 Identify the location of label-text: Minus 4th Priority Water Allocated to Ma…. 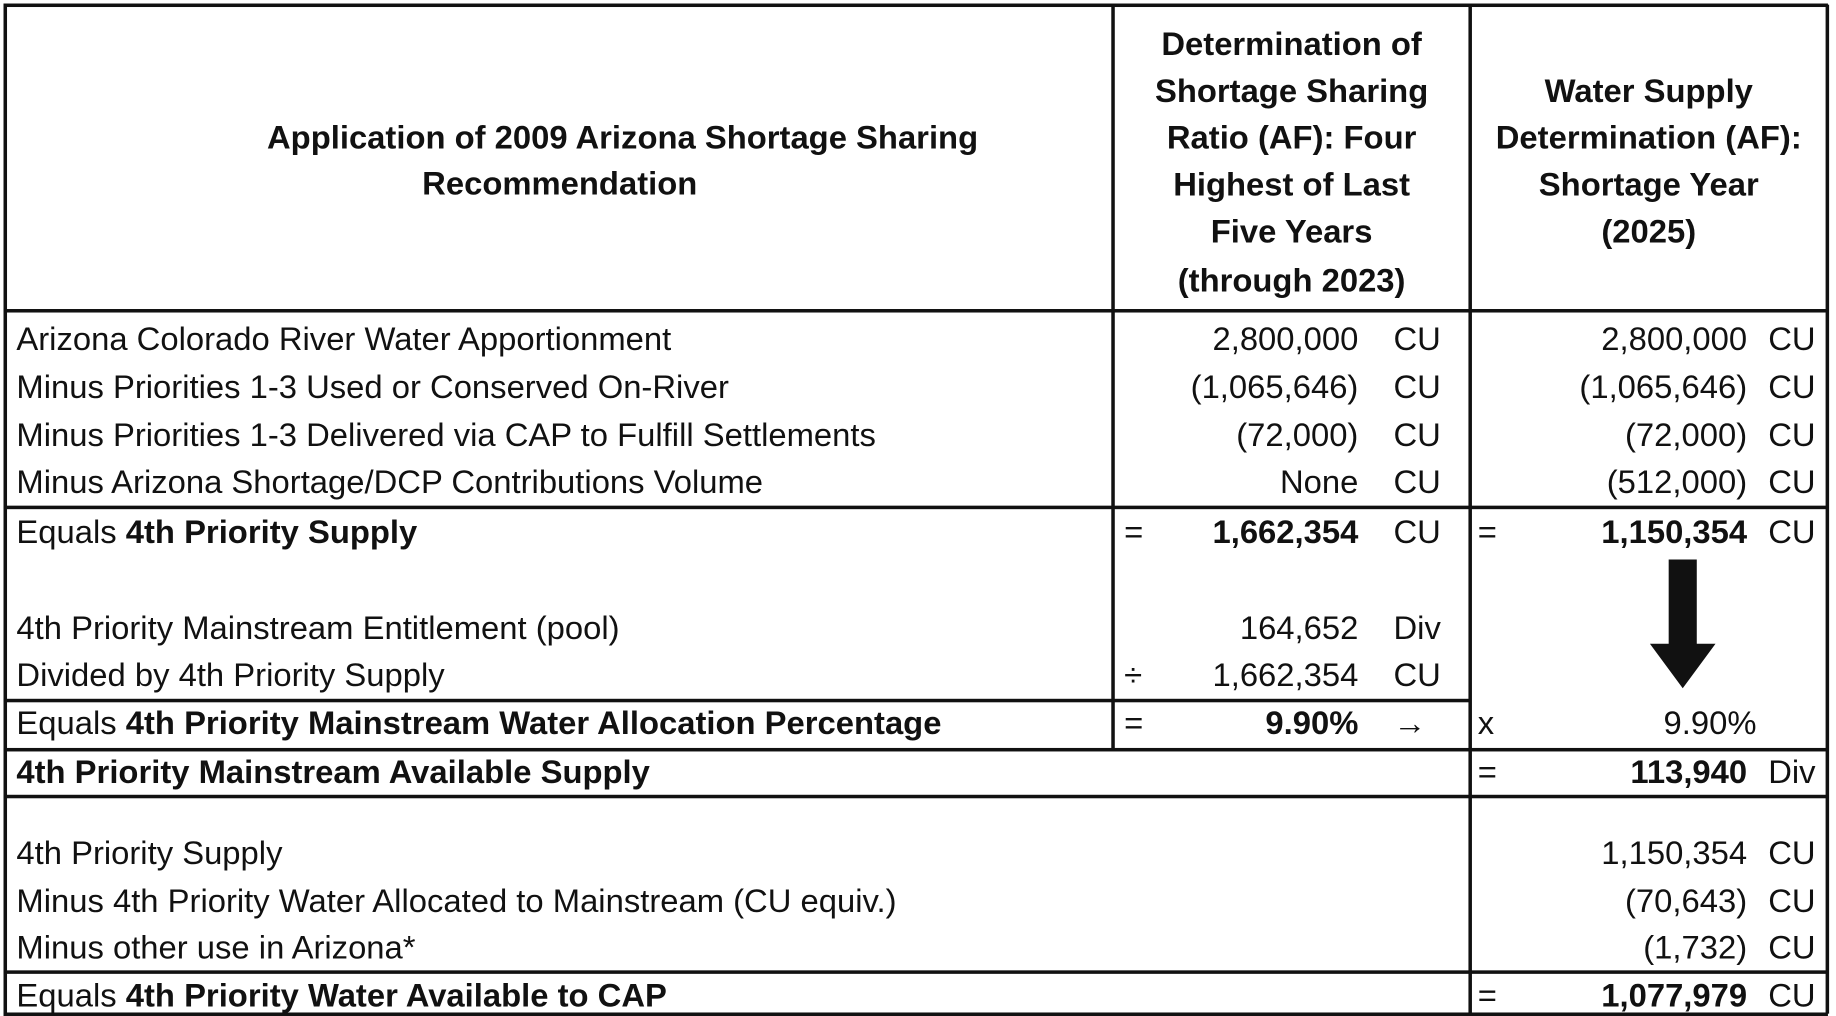
(456, 900).